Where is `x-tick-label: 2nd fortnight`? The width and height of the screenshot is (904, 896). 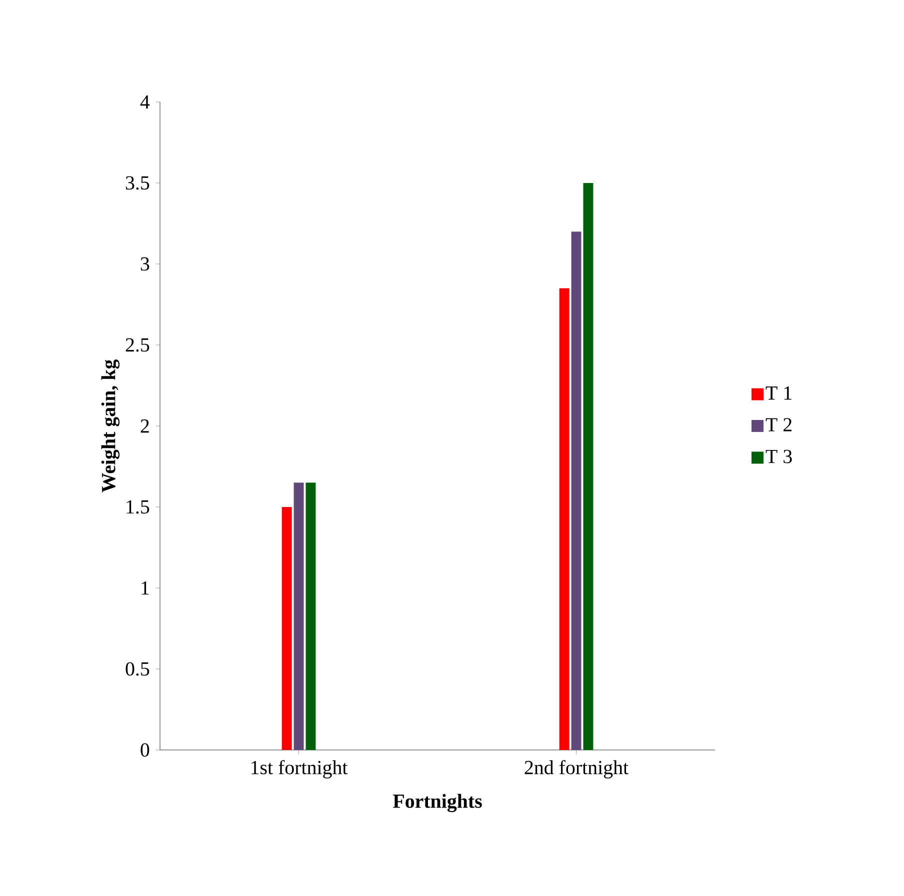
x-tick-label: 2nd fortnight is located at coordinates (576, 769).